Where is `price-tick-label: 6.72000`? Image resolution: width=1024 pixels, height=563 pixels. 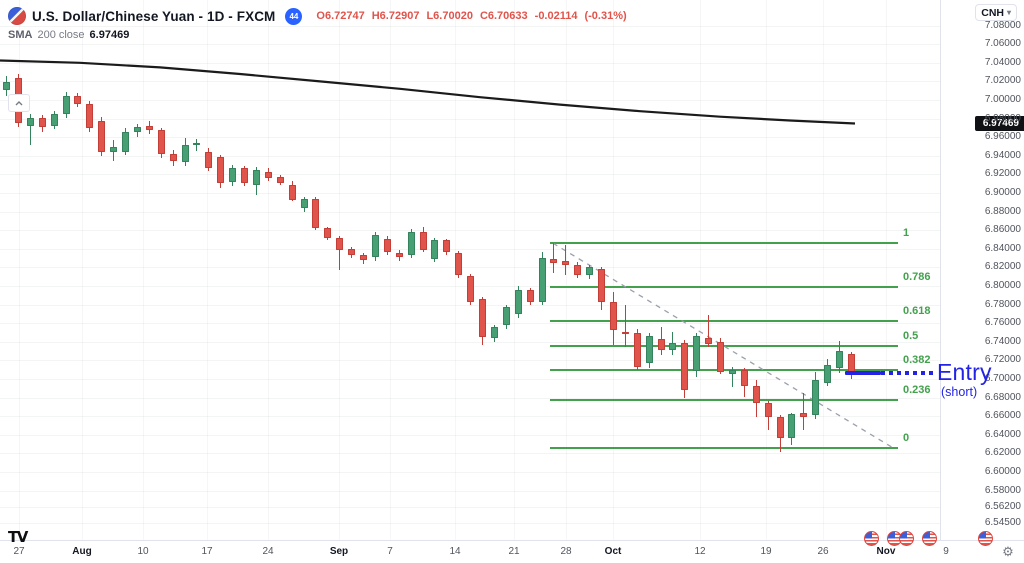
price-tick-label: 6.72000 is located at coordinates (1002, 360).